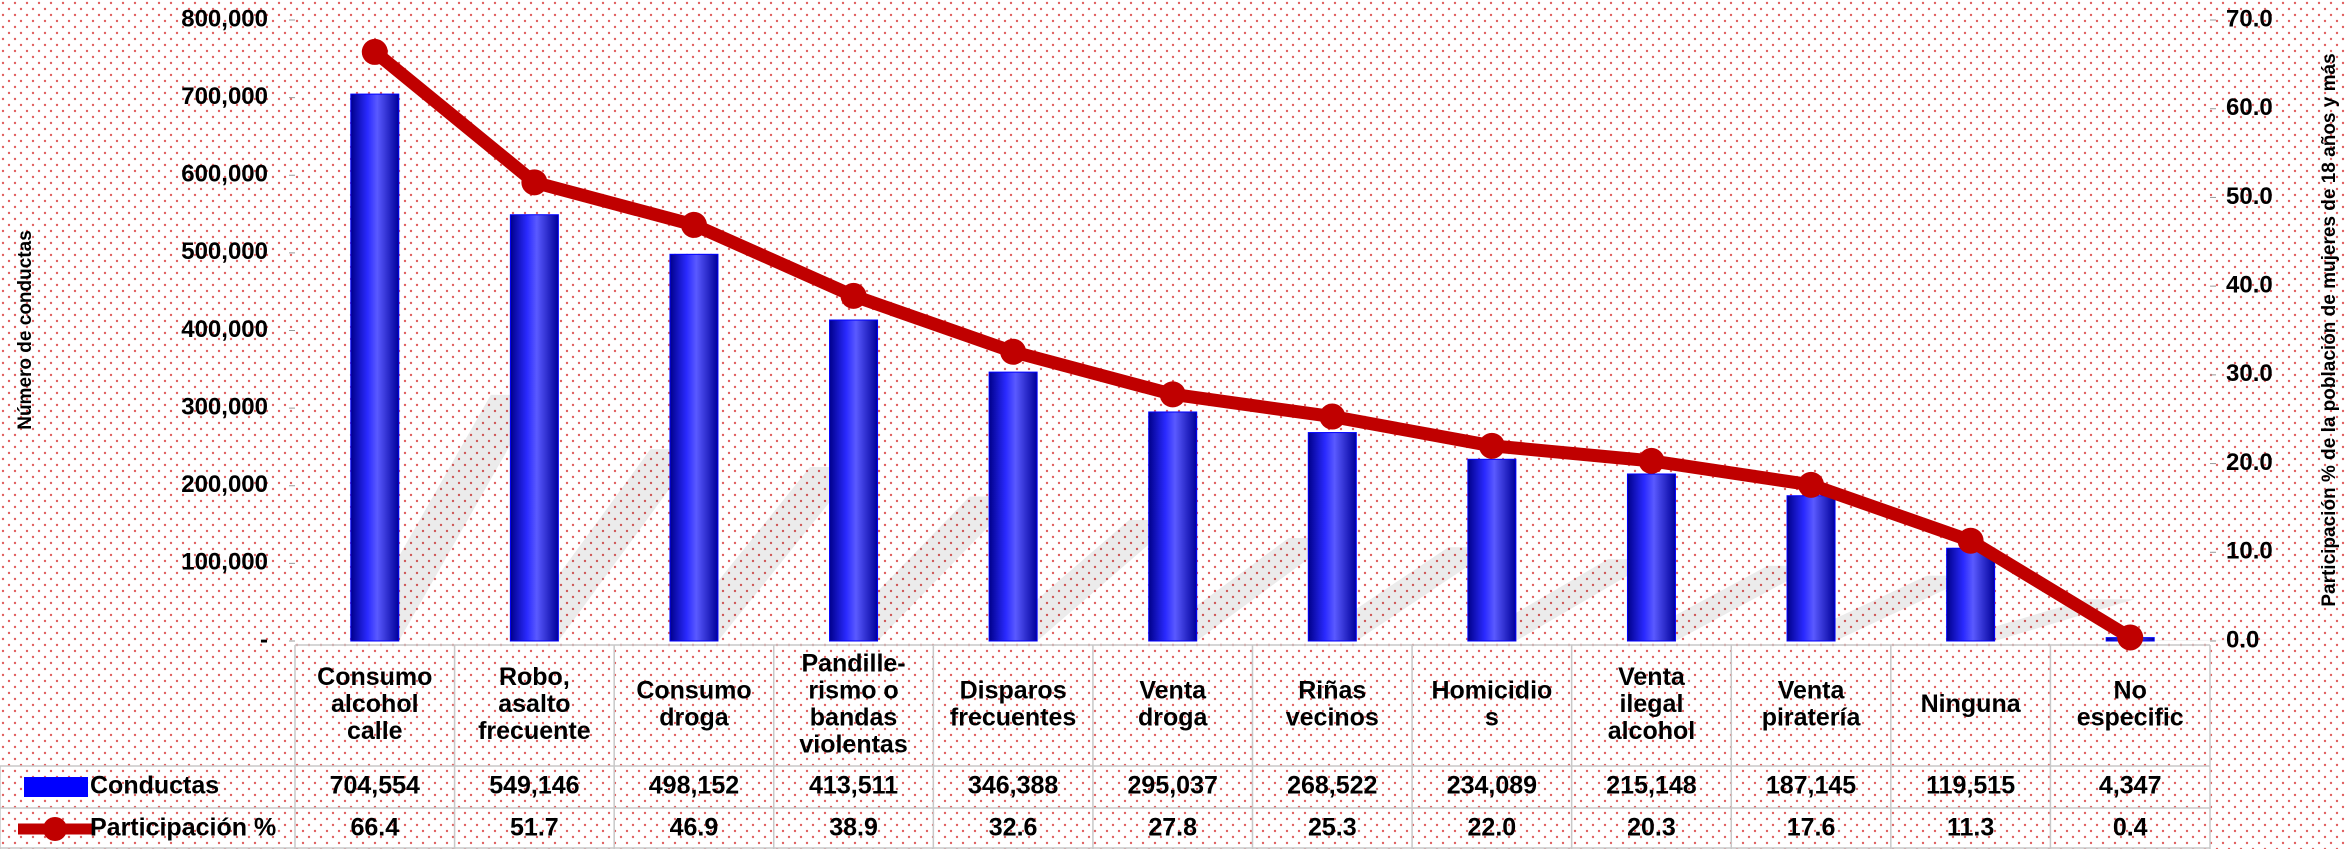 The image size is (2346, 854). Describe the element at coordinates (534, 786) in the screenshot. I see `table-value: 549,146` at that location.